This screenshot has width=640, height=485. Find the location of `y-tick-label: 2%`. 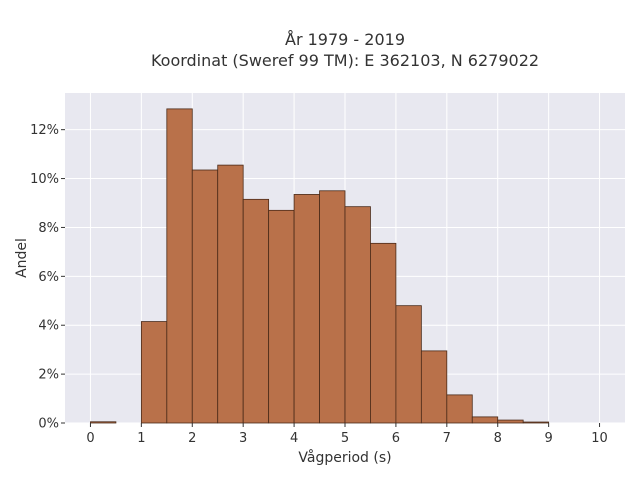

y-tick-label: 2% is located at coordinates (48, 375).